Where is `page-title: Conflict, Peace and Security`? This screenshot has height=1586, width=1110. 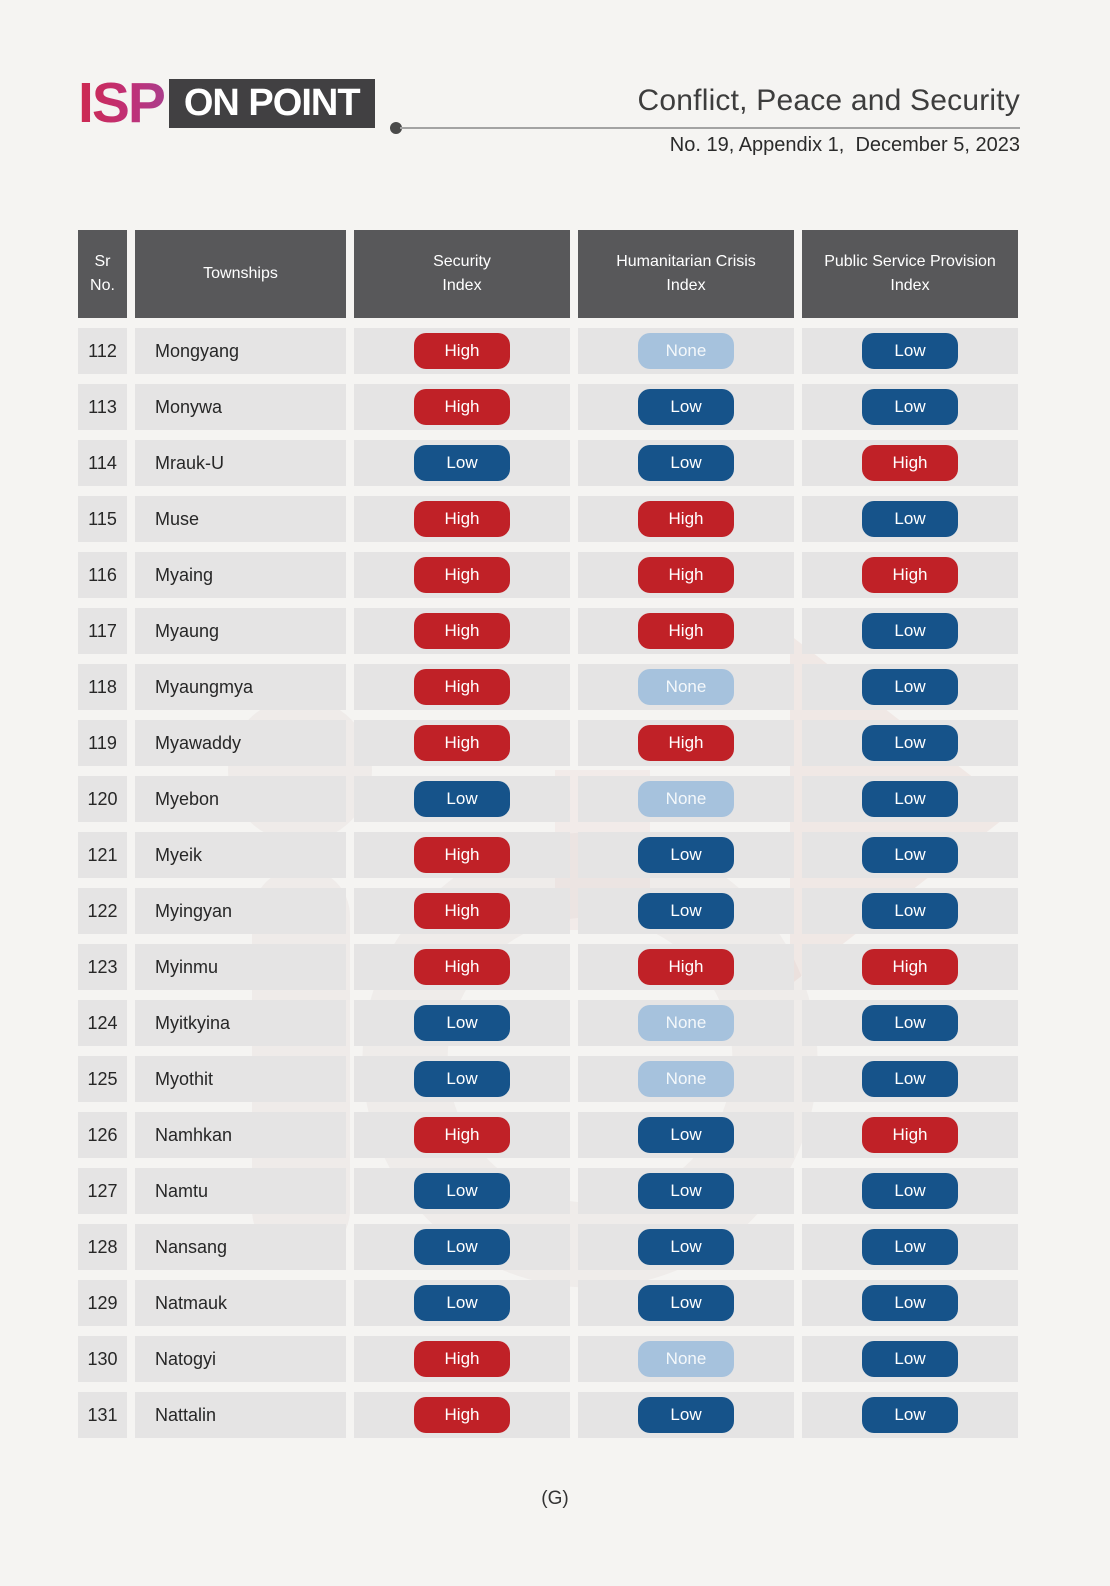
page-title: Conflict, Peace and Security is located at coordinates (828, 100).